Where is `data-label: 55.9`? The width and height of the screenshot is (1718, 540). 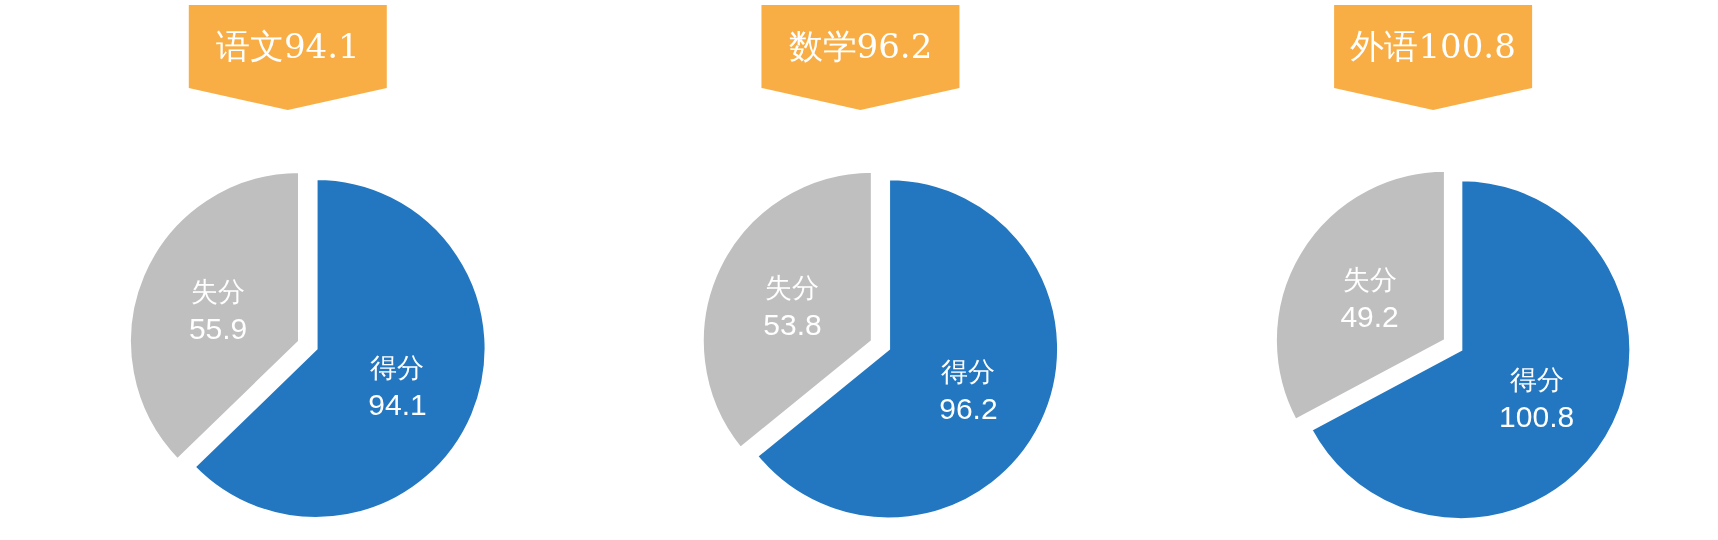 data-label: 55.9 is located at coordinates (218, 329).